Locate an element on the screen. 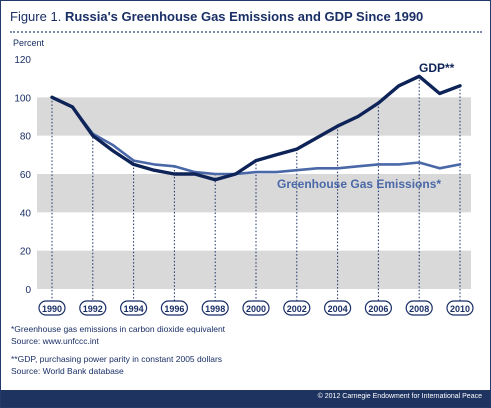 Image resolution: width=491 pixels, height=408 pixels. x-tick-label-1996: 1996 is located at coordinates (174, 309).